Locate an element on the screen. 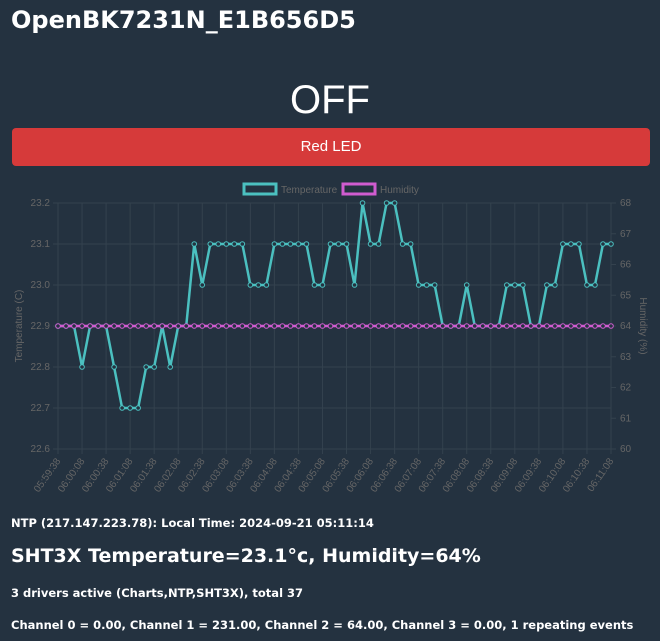  y-tick-label: 22.7 is located at coordinates (41, 408).